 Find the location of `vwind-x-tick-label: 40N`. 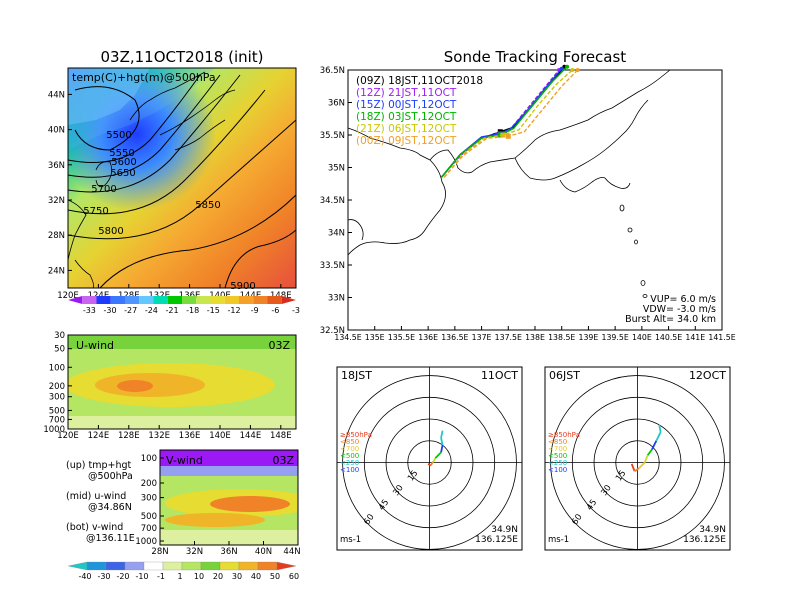

vwind-x-tick-label: 40N is located at coordinates (263, 552).